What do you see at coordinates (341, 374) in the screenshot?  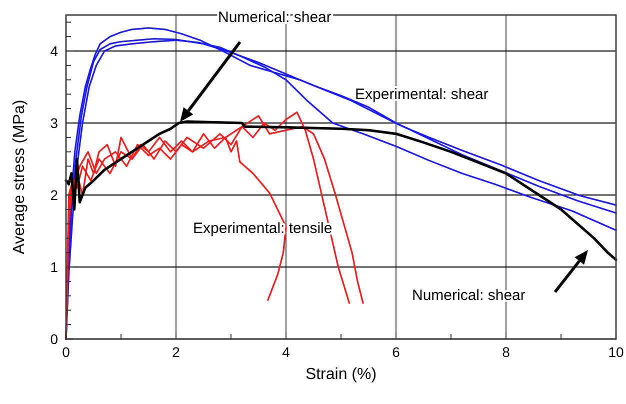 I see `x-axis-title: Strain (%)` at bounding box center [341, 374].